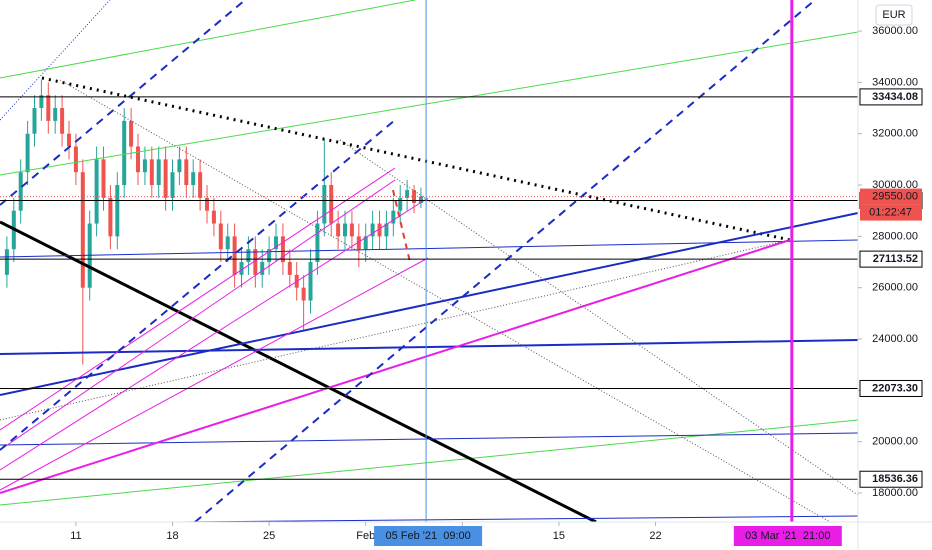 The image size is (932, 550). What do you see at coordinates (895, 388) in the screenshot?
I see `price-label: 22073.30` at bounding box center [895, 388].